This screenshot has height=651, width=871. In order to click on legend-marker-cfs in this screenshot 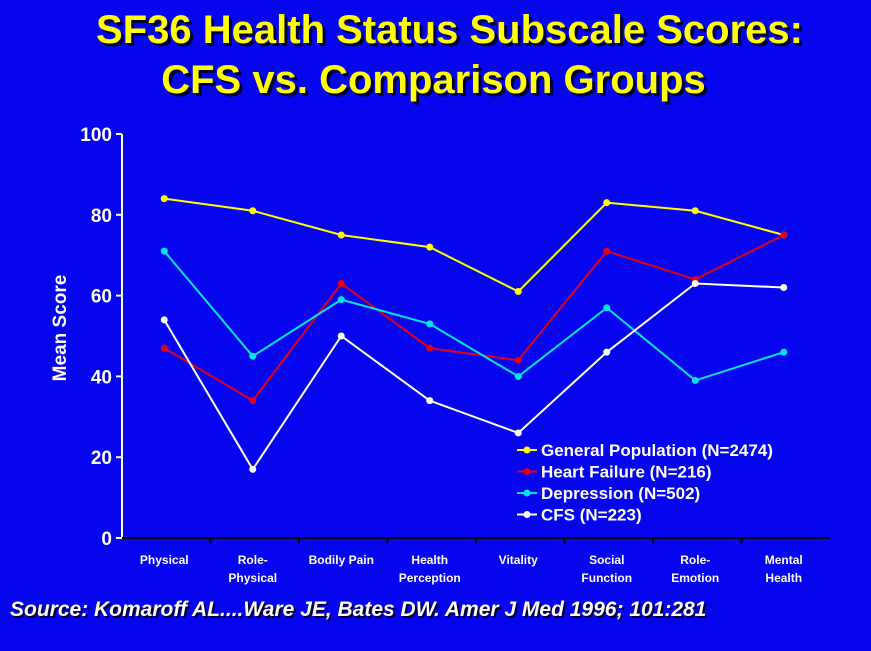, I will do `click(527, 514)`.